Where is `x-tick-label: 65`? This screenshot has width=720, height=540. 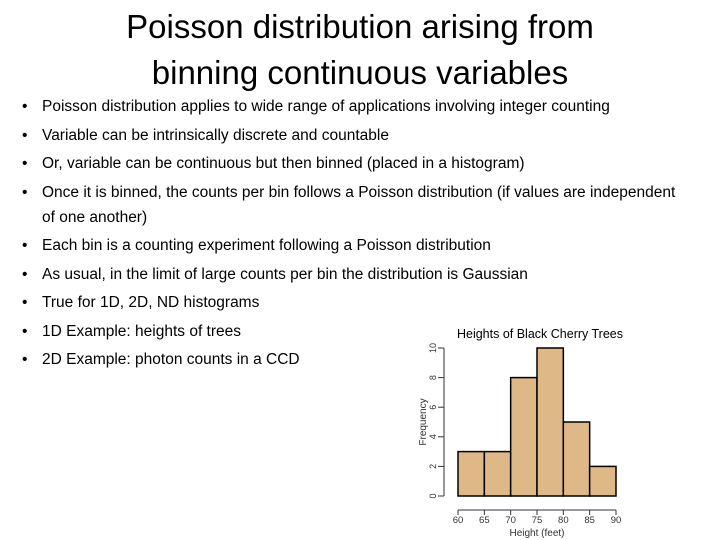 x-tick-label: 65 is located at coordinates (484, 520).